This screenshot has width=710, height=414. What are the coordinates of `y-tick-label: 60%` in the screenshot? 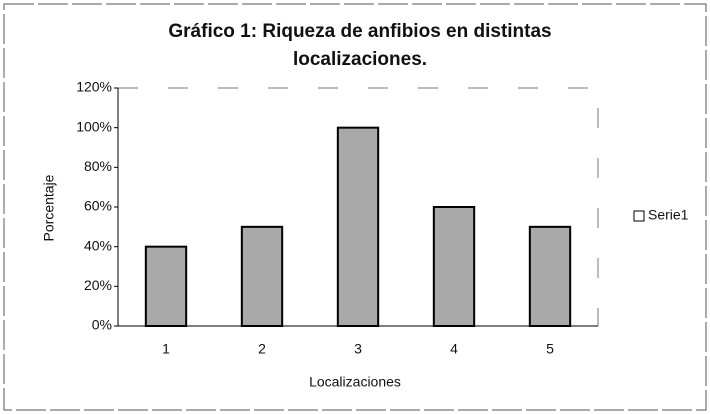 It's located at (98, 206).